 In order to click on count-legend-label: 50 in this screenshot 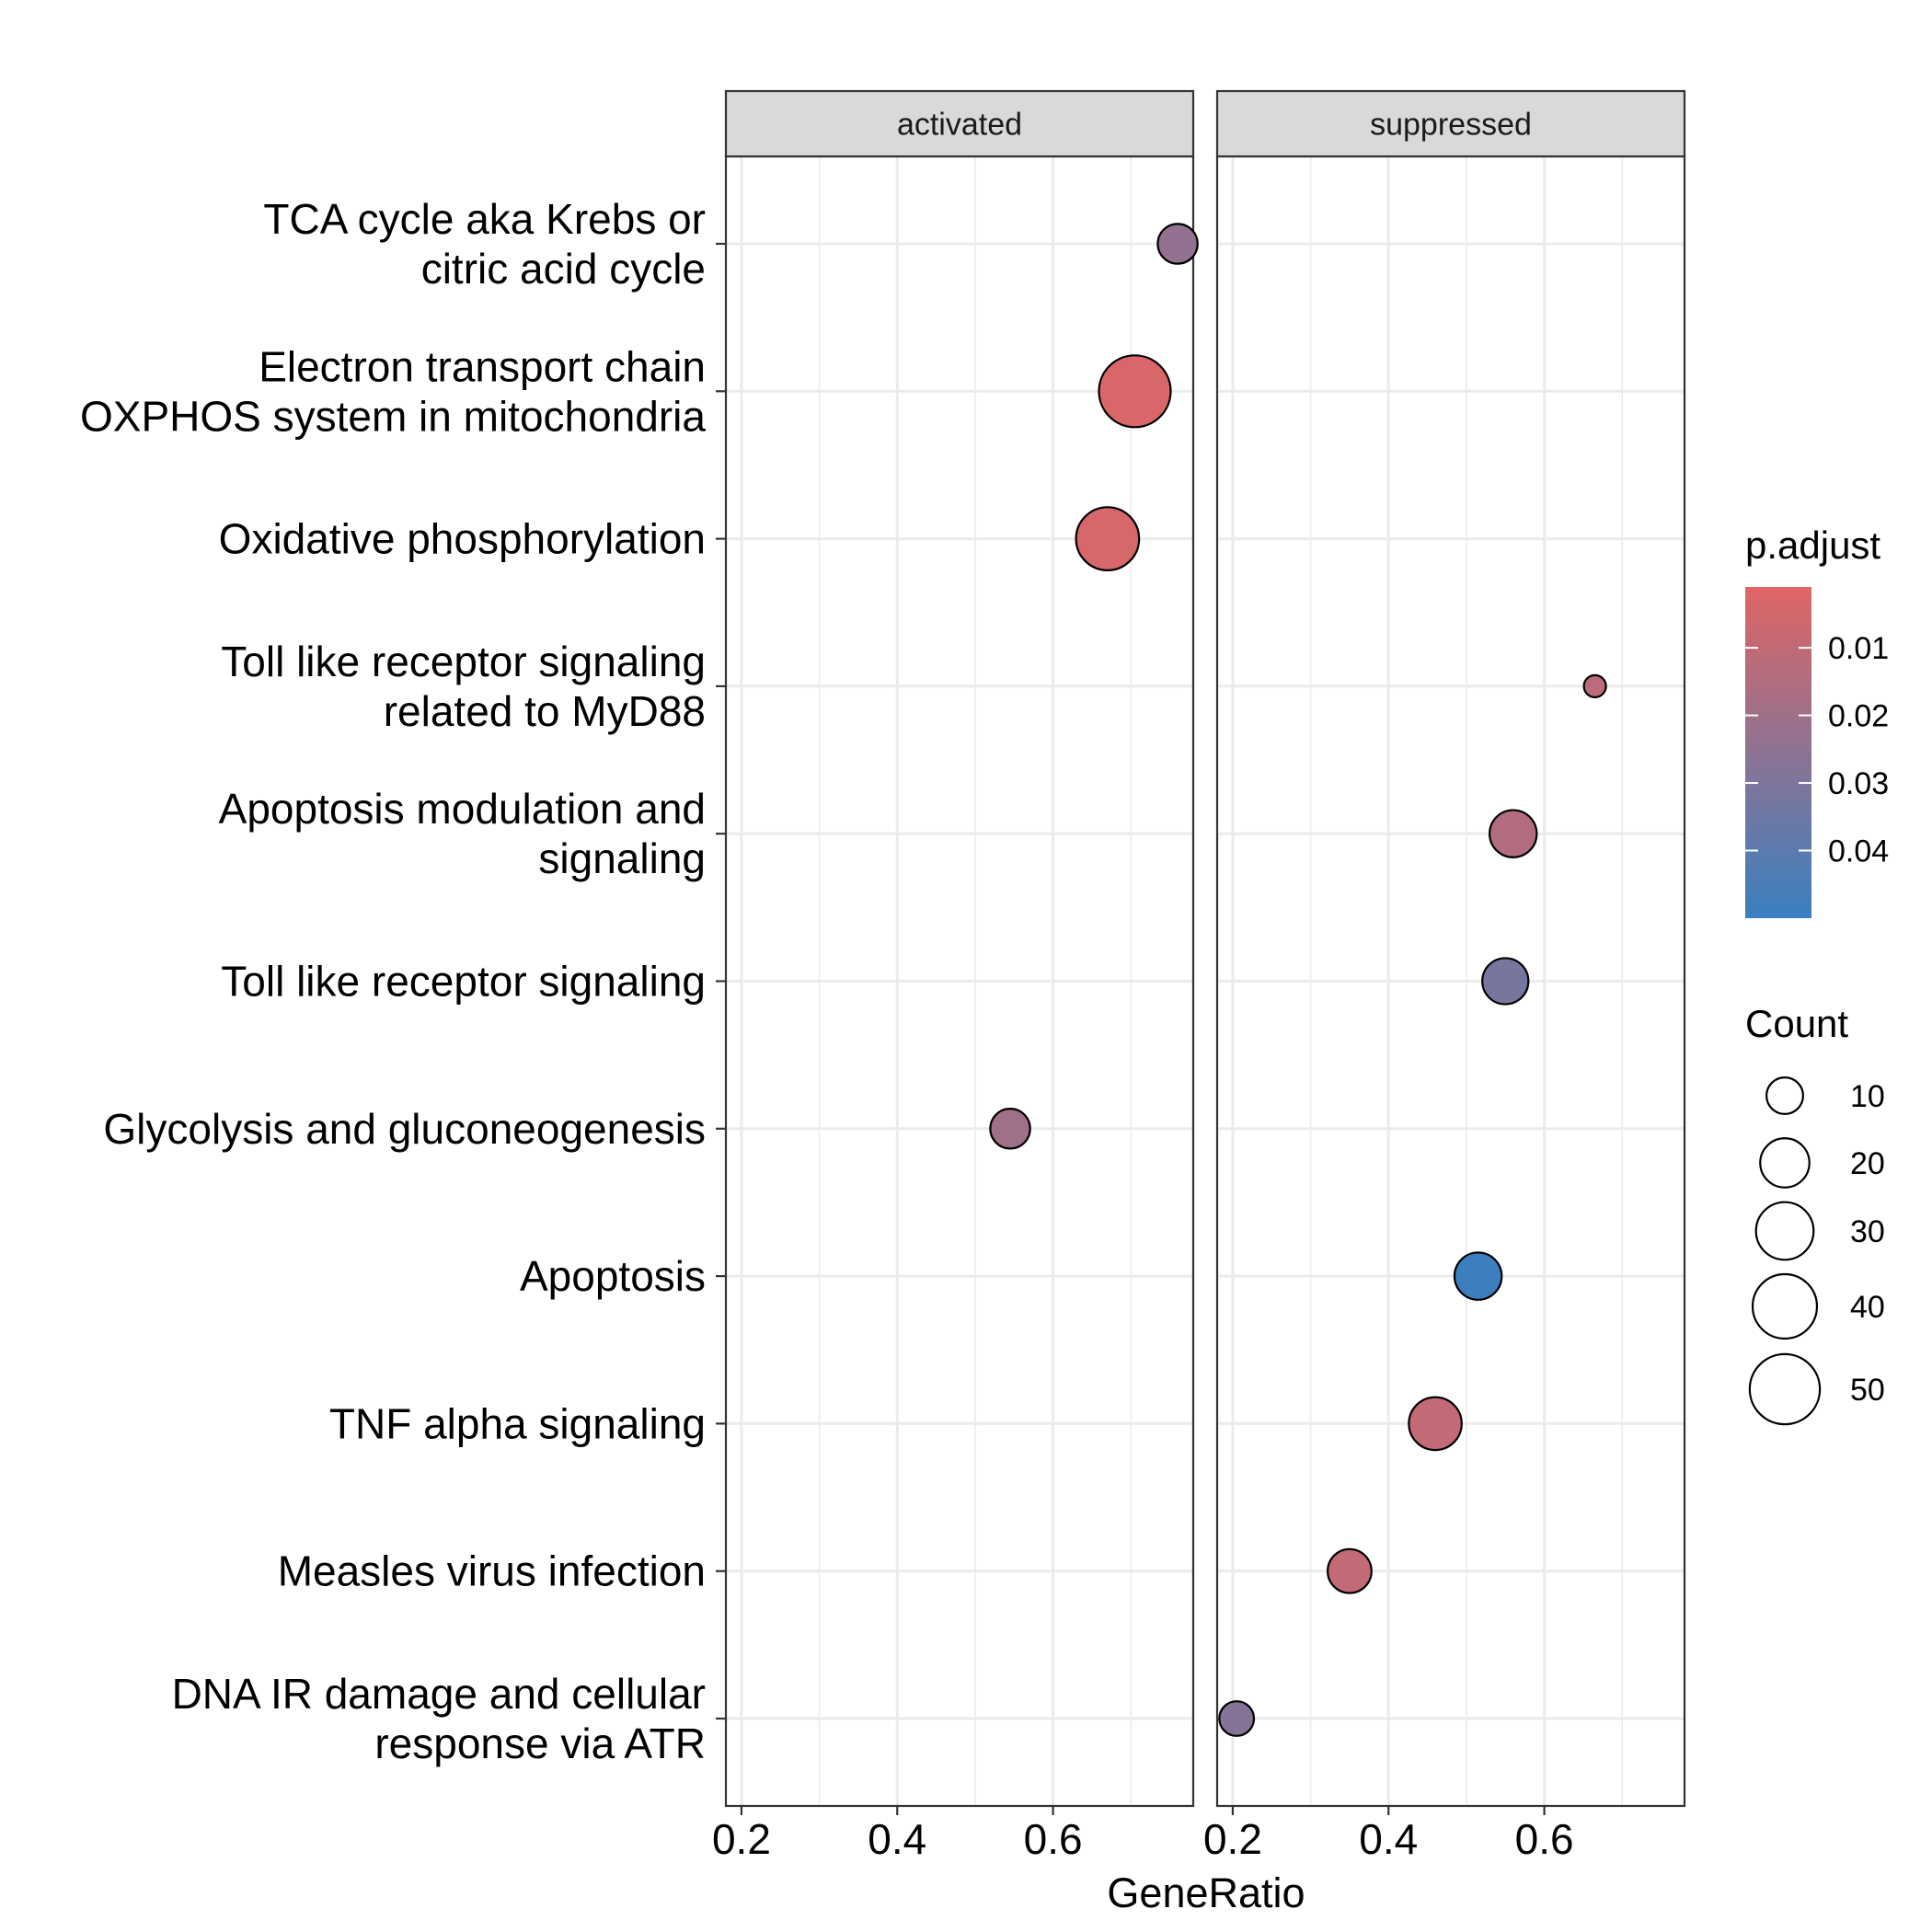, I will do `click(1867, 1390)`.